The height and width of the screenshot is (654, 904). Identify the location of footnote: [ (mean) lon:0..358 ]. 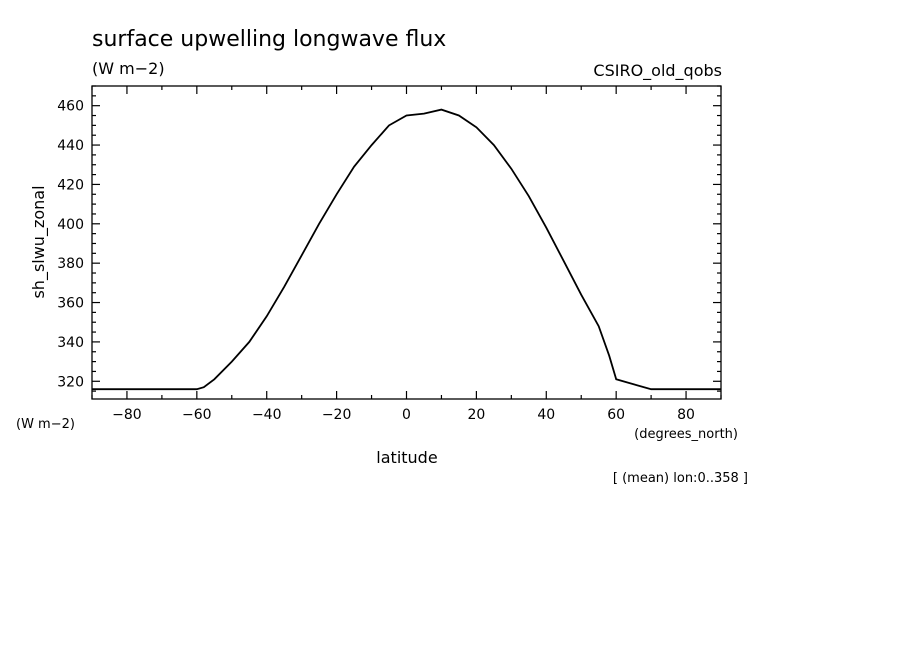
(680, 478).